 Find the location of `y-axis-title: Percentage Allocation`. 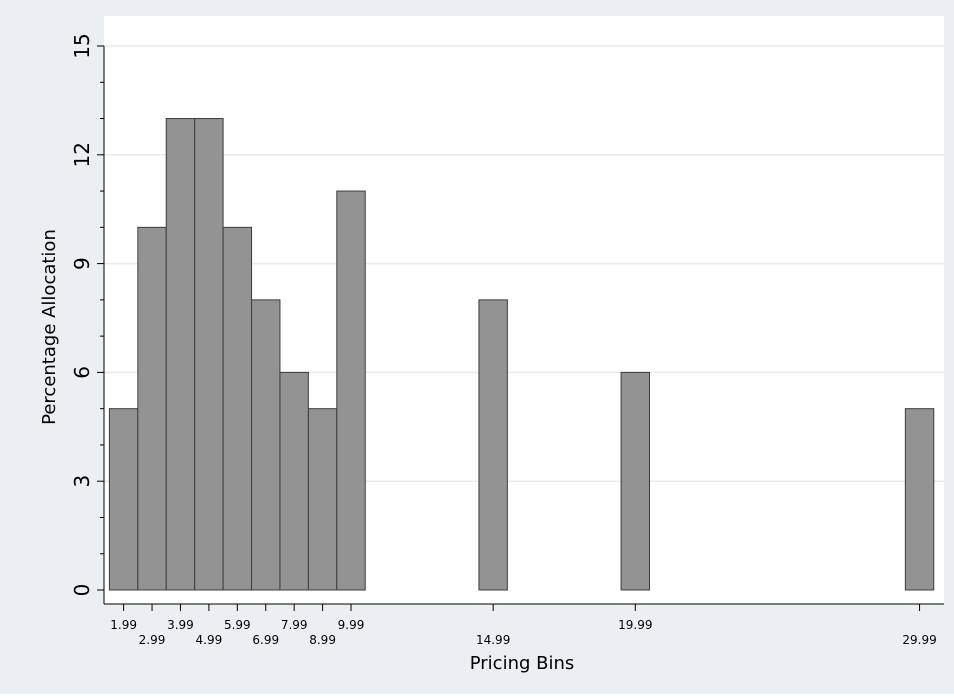

y-axis-title: Percentage Allocation is located at coordinates (49, 327).